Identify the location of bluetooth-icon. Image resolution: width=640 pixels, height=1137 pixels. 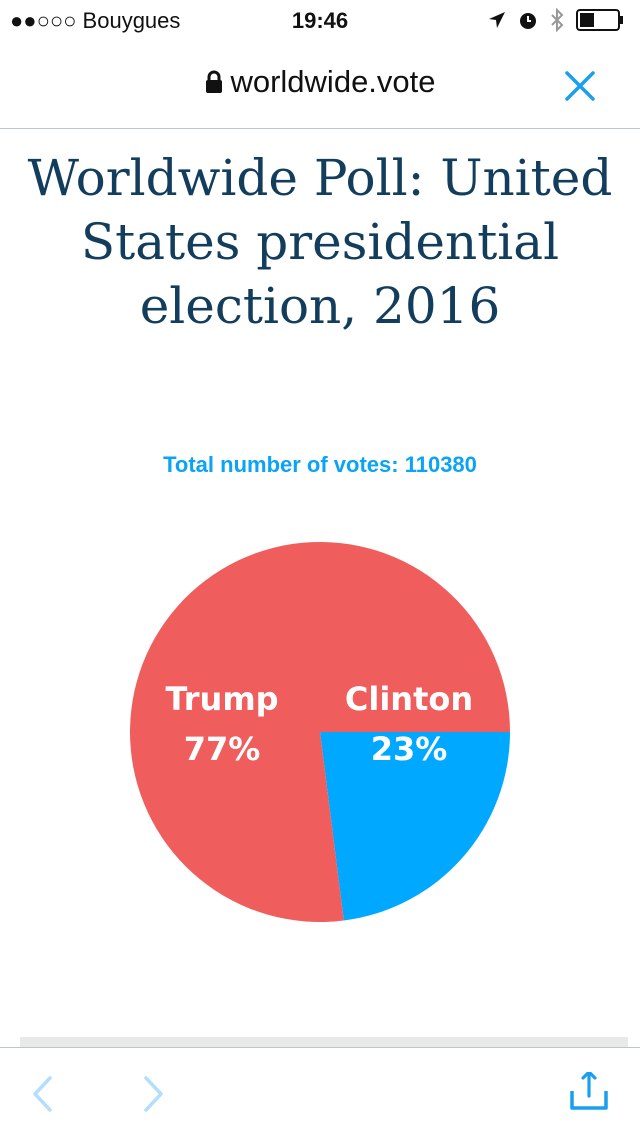
(557, 20).